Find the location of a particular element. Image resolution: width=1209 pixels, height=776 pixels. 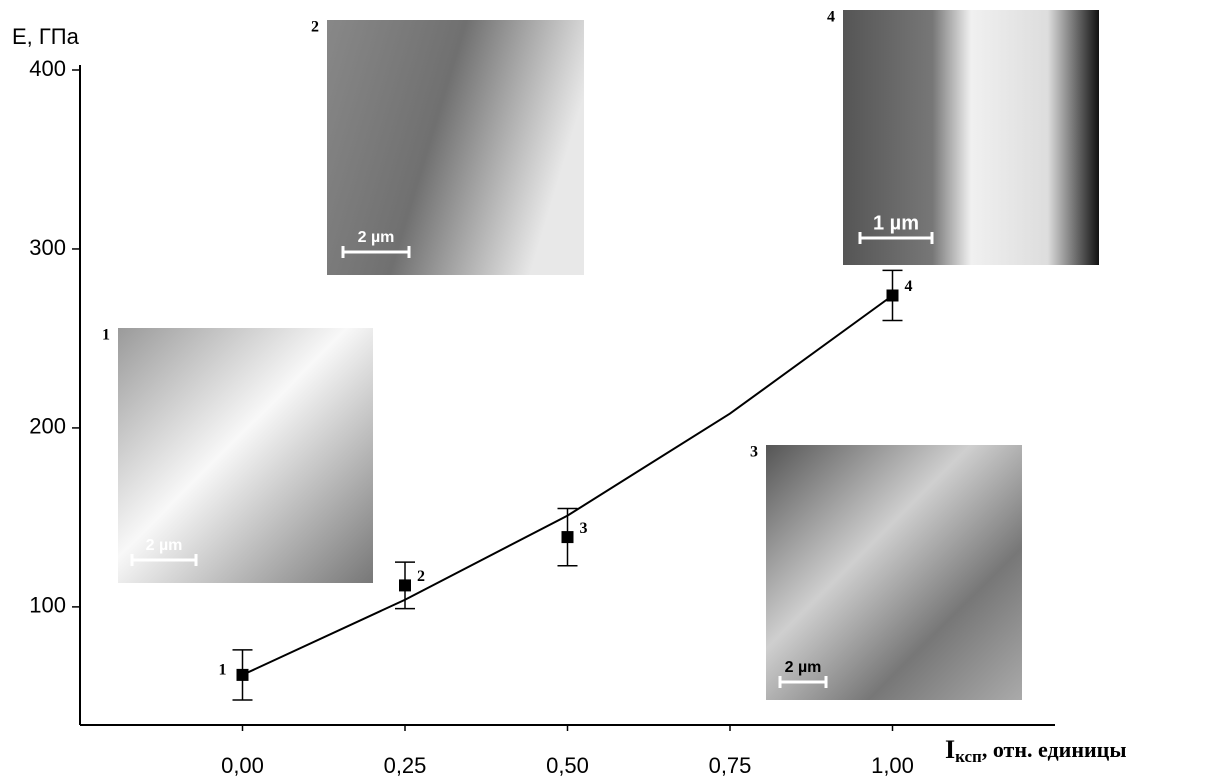

x-label-main: I is located at coordinates (950, 749).